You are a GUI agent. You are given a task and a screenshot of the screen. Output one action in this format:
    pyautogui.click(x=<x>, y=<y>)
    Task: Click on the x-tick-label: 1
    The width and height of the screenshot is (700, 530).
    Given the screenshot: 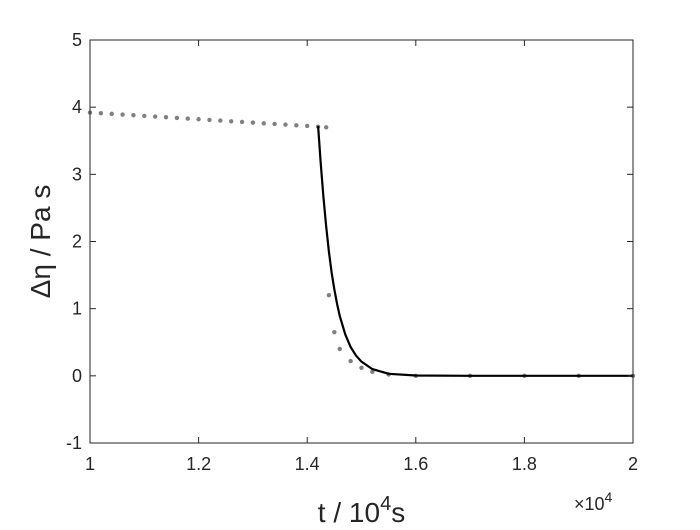 What is the action you would take?
    pyautogui.click(x=90, y=464)
    